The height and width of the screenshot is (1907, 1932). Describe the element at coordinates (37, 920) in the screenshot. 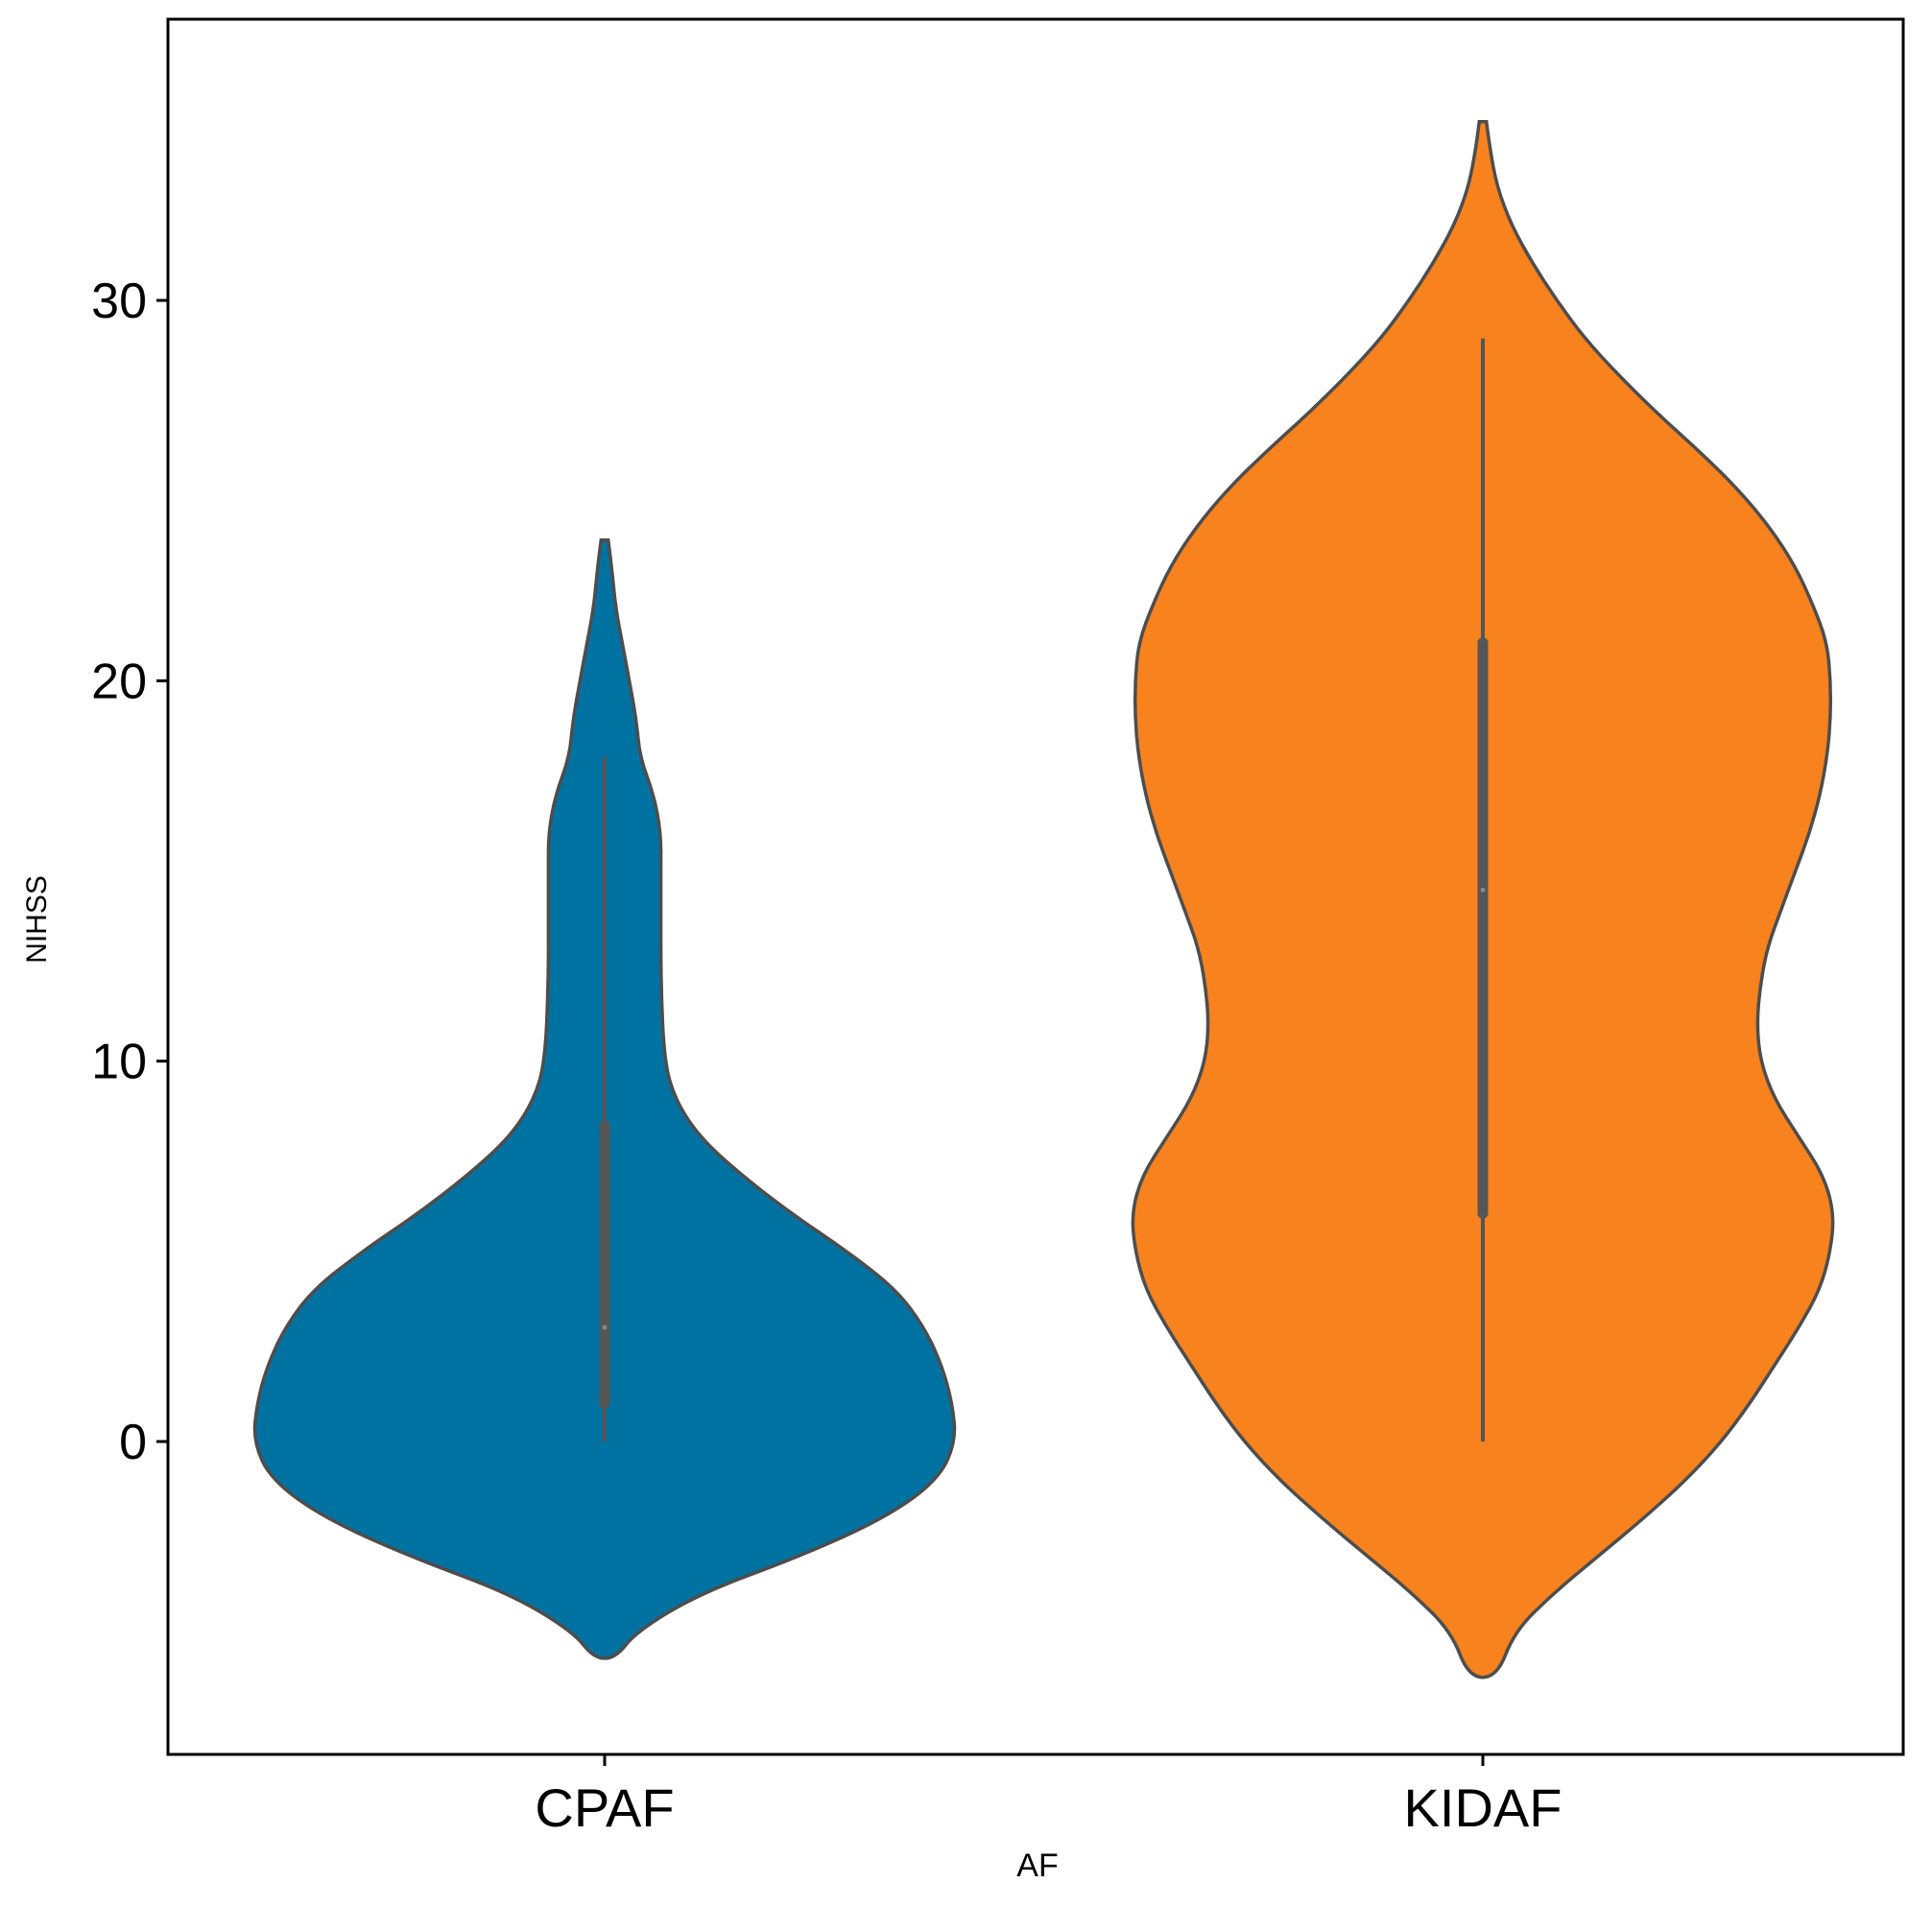

I see `y-axis-title: NIHSS` at that location.